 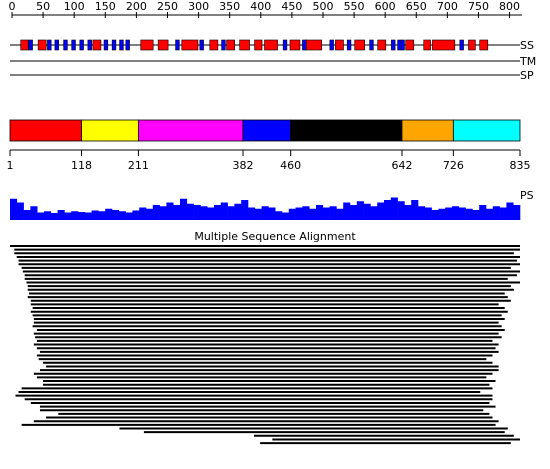 What do you see at coordinates (198, 6) in the screenshot?
I see `tick-label: 300` at bounding box center [198, 6].